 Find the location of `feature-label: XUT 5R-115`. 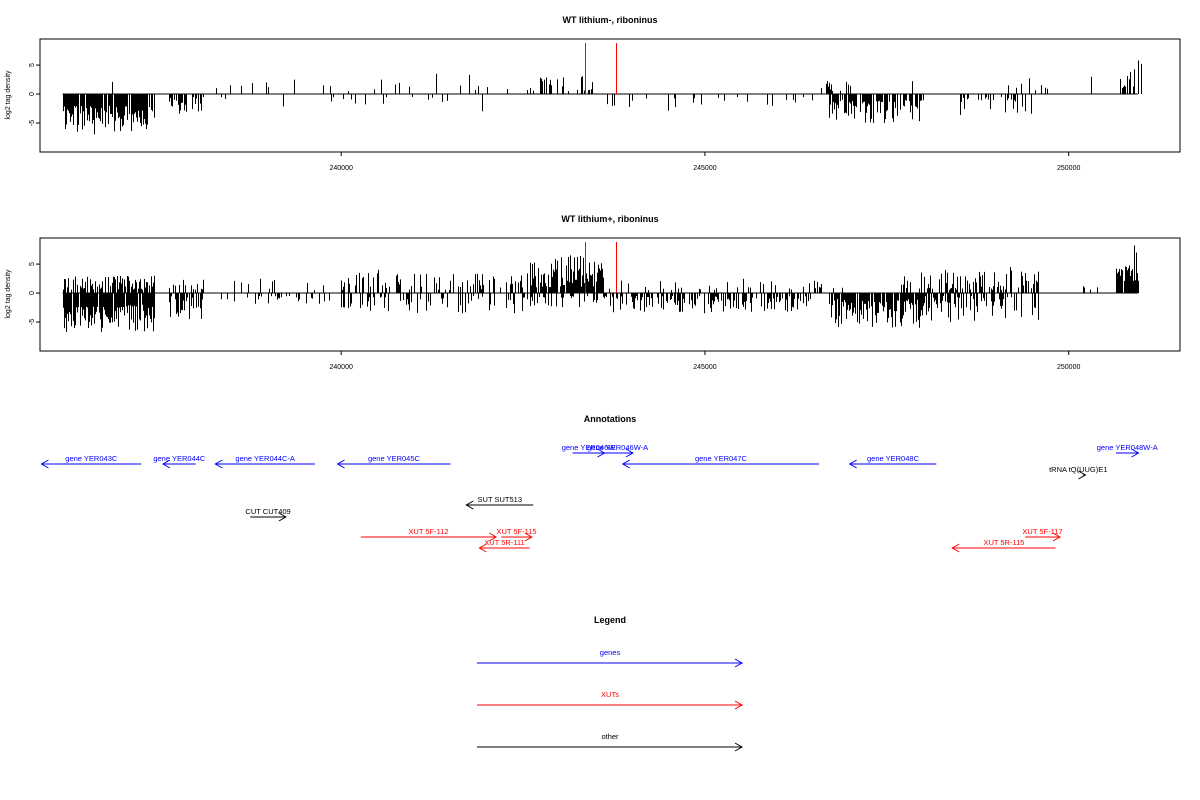

feature-label: XUT 5R-115 is located at coordinates (1003, 542).